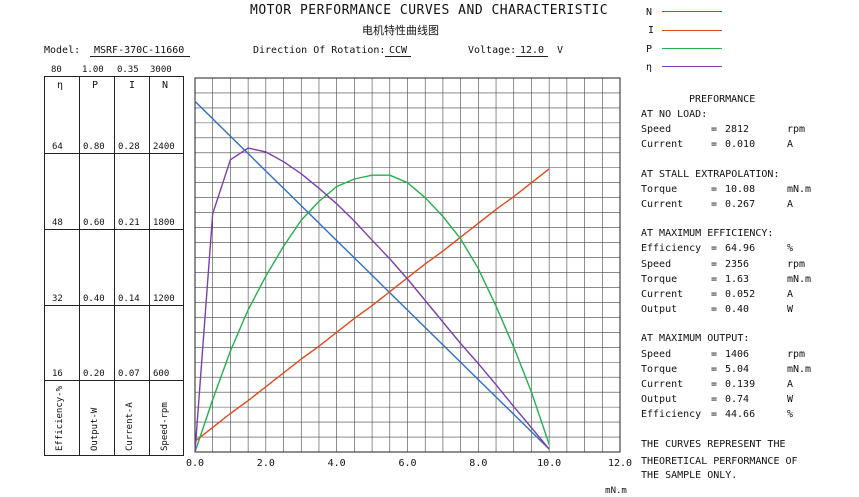  Describe the element at coordinates (195, 463) in the screenshot. I see `x-tick-label: 0.0` at that location.